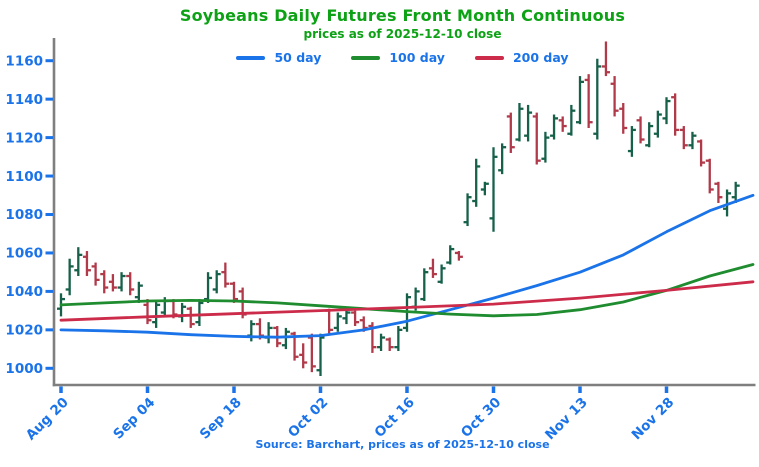  I want to click on x-tick-label: Sep 18, so click(221, 419).